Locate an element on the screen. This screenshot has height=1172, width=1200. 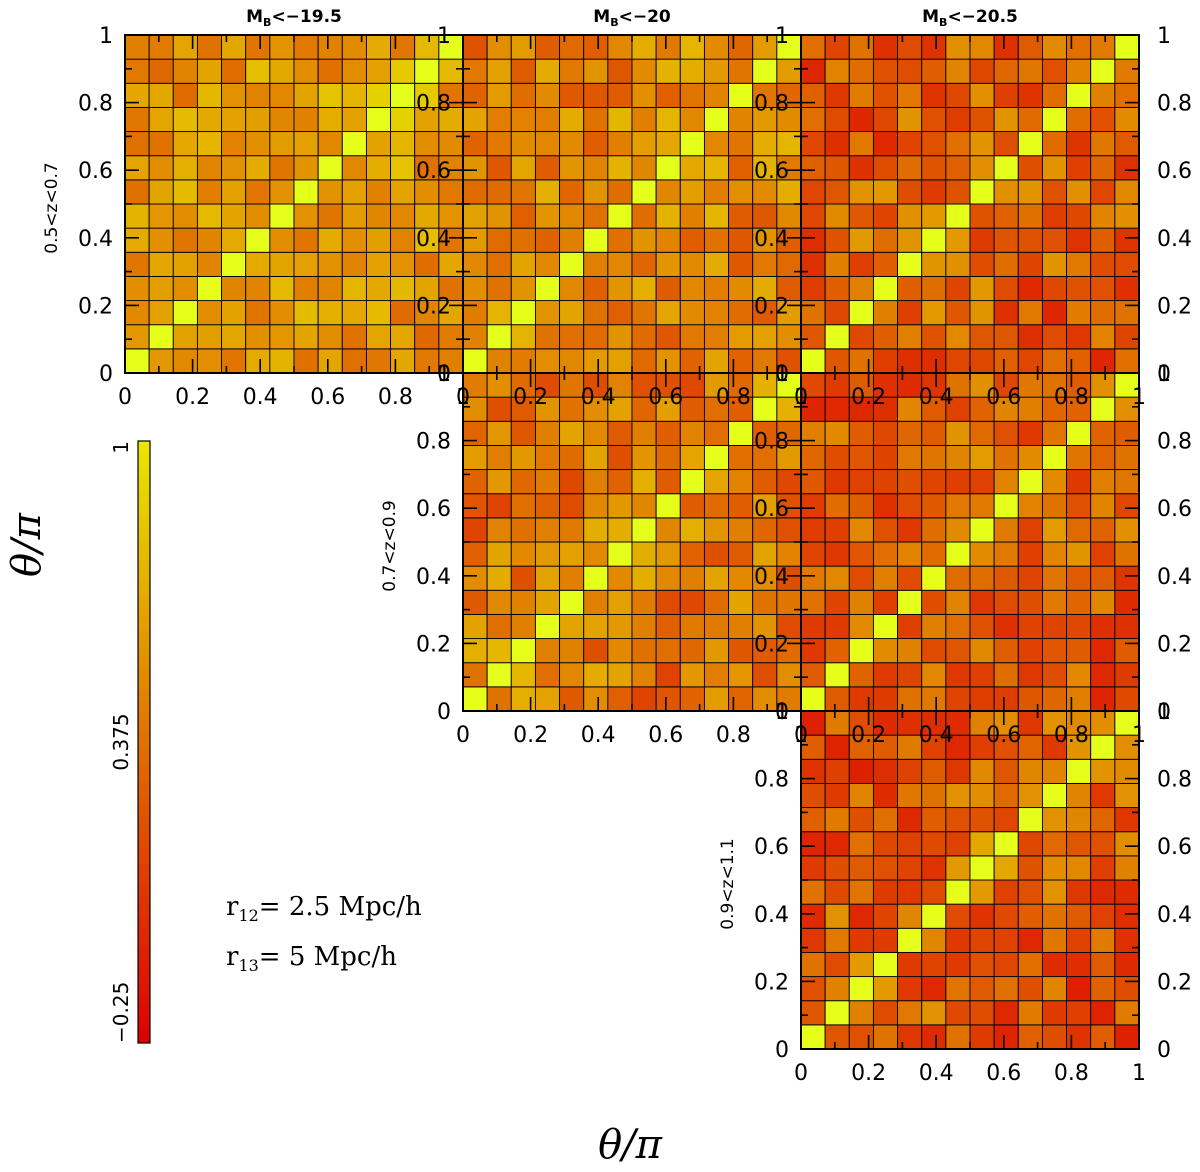
y-tick-label-right: 0.4 is located at coordinates (1174, 915).